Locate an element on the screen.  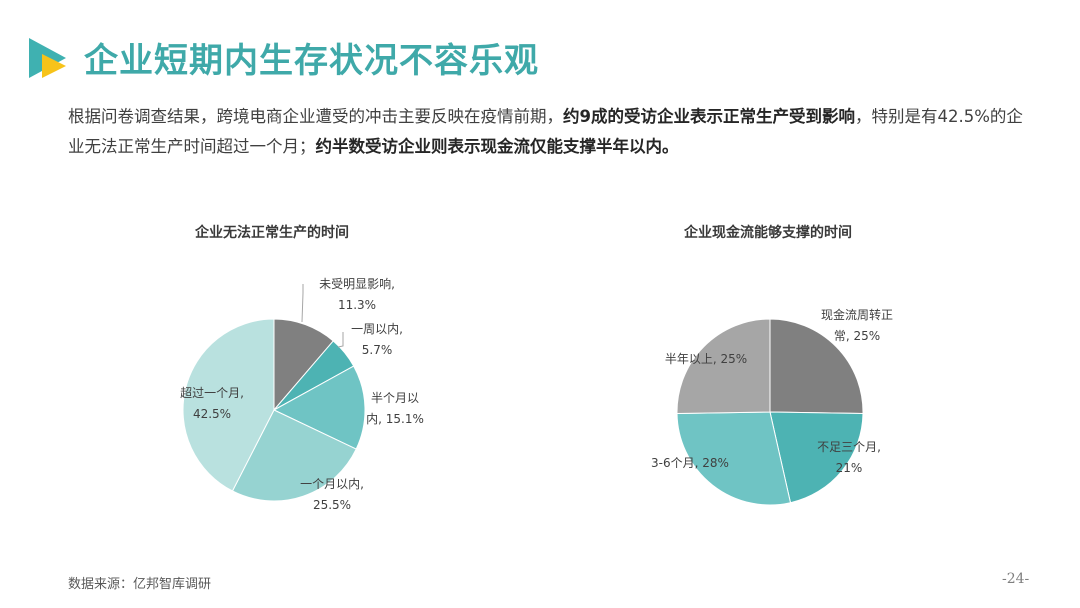
chart-title-cashflow: 企业现金流能够支撑的时间 is located at coordinates (768, 233).